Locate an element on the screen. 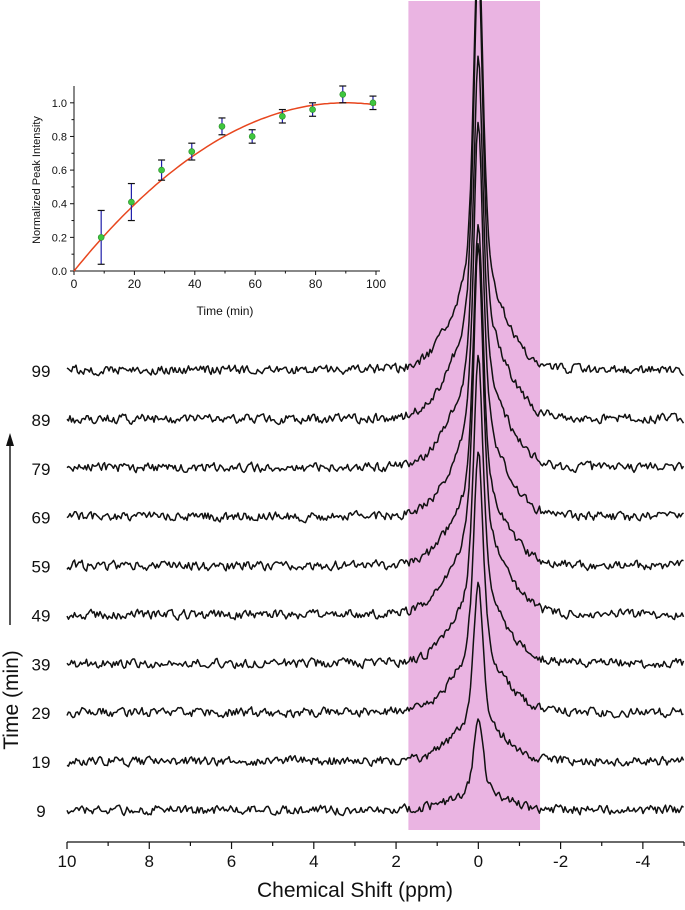 Image resolution: width=685 pixels, height=910 pixels. inset-x-axis-label: Time (min) is located at coordinates (225, 311).